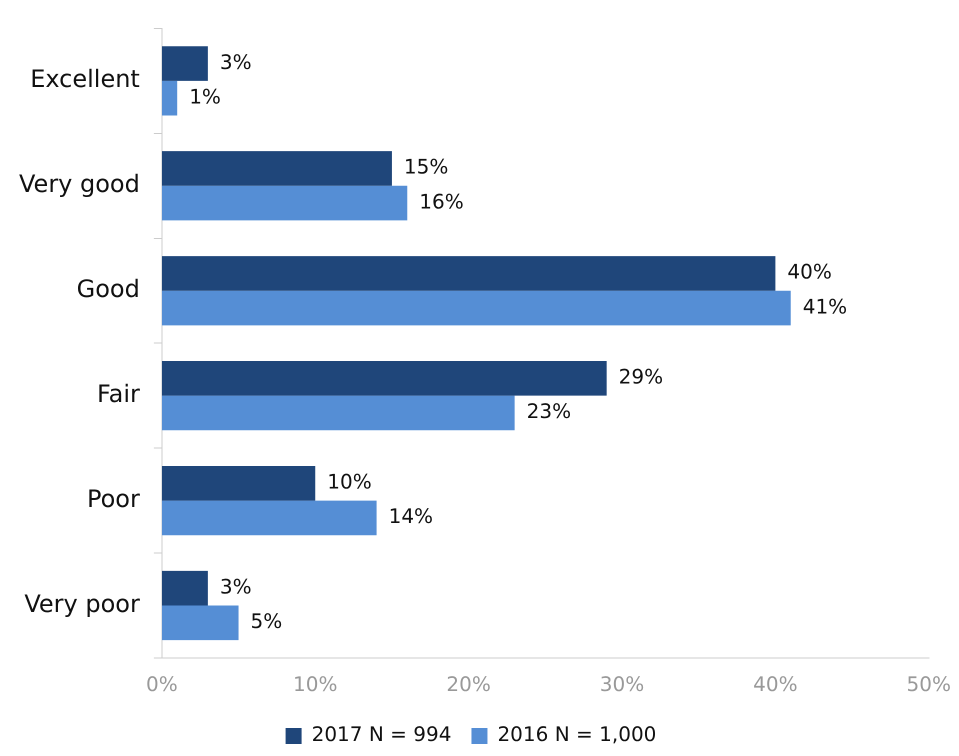 The width and height of the screenshot is (959, 756). What do you see at coordinates (118, 394) in the screenshot?
I see `y-tick-label: Fair` at bounding box center [118, 394].